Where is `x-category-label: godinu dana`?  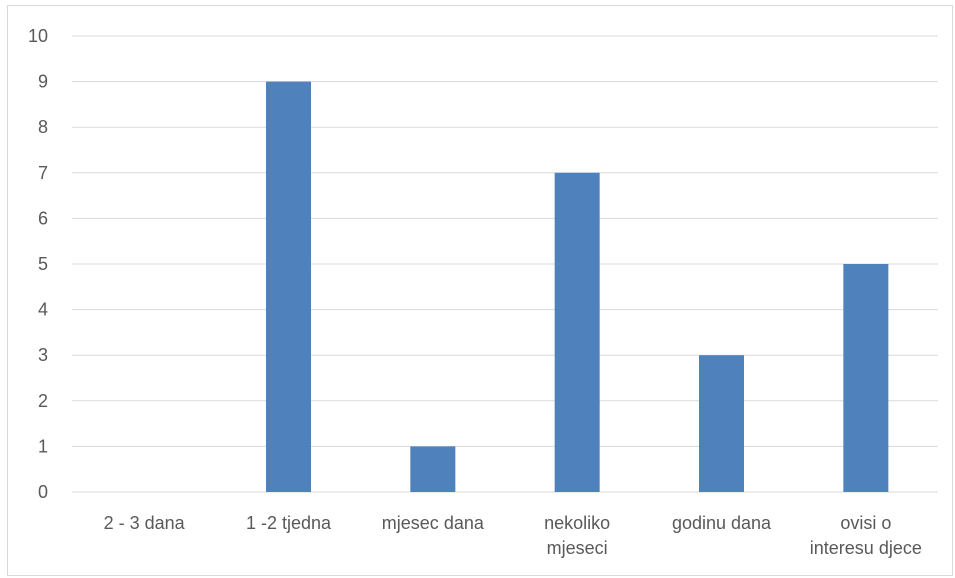
x-category-label: godinu dana is located at coordinates (722, 523).